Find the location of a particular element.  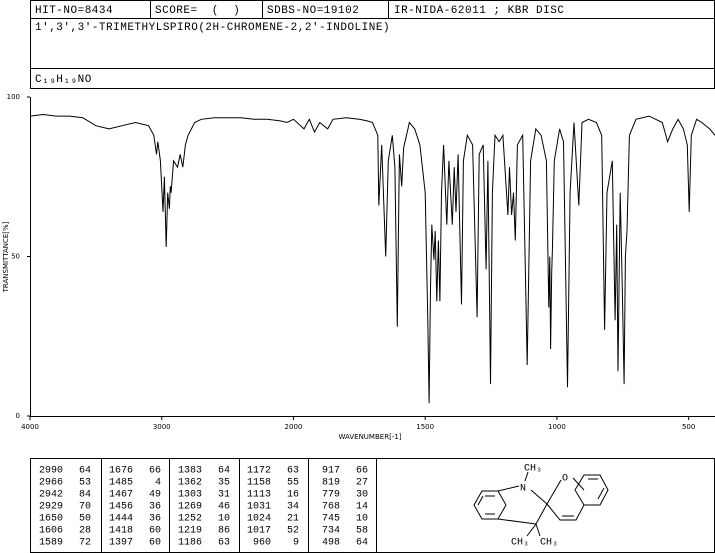

structure is located at coordinates (541, 504).